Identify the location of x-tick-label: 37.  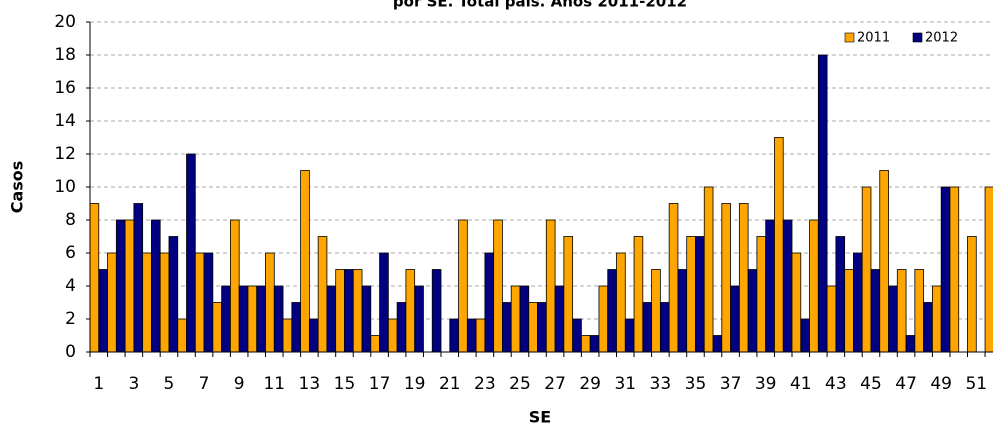
(731, 384).